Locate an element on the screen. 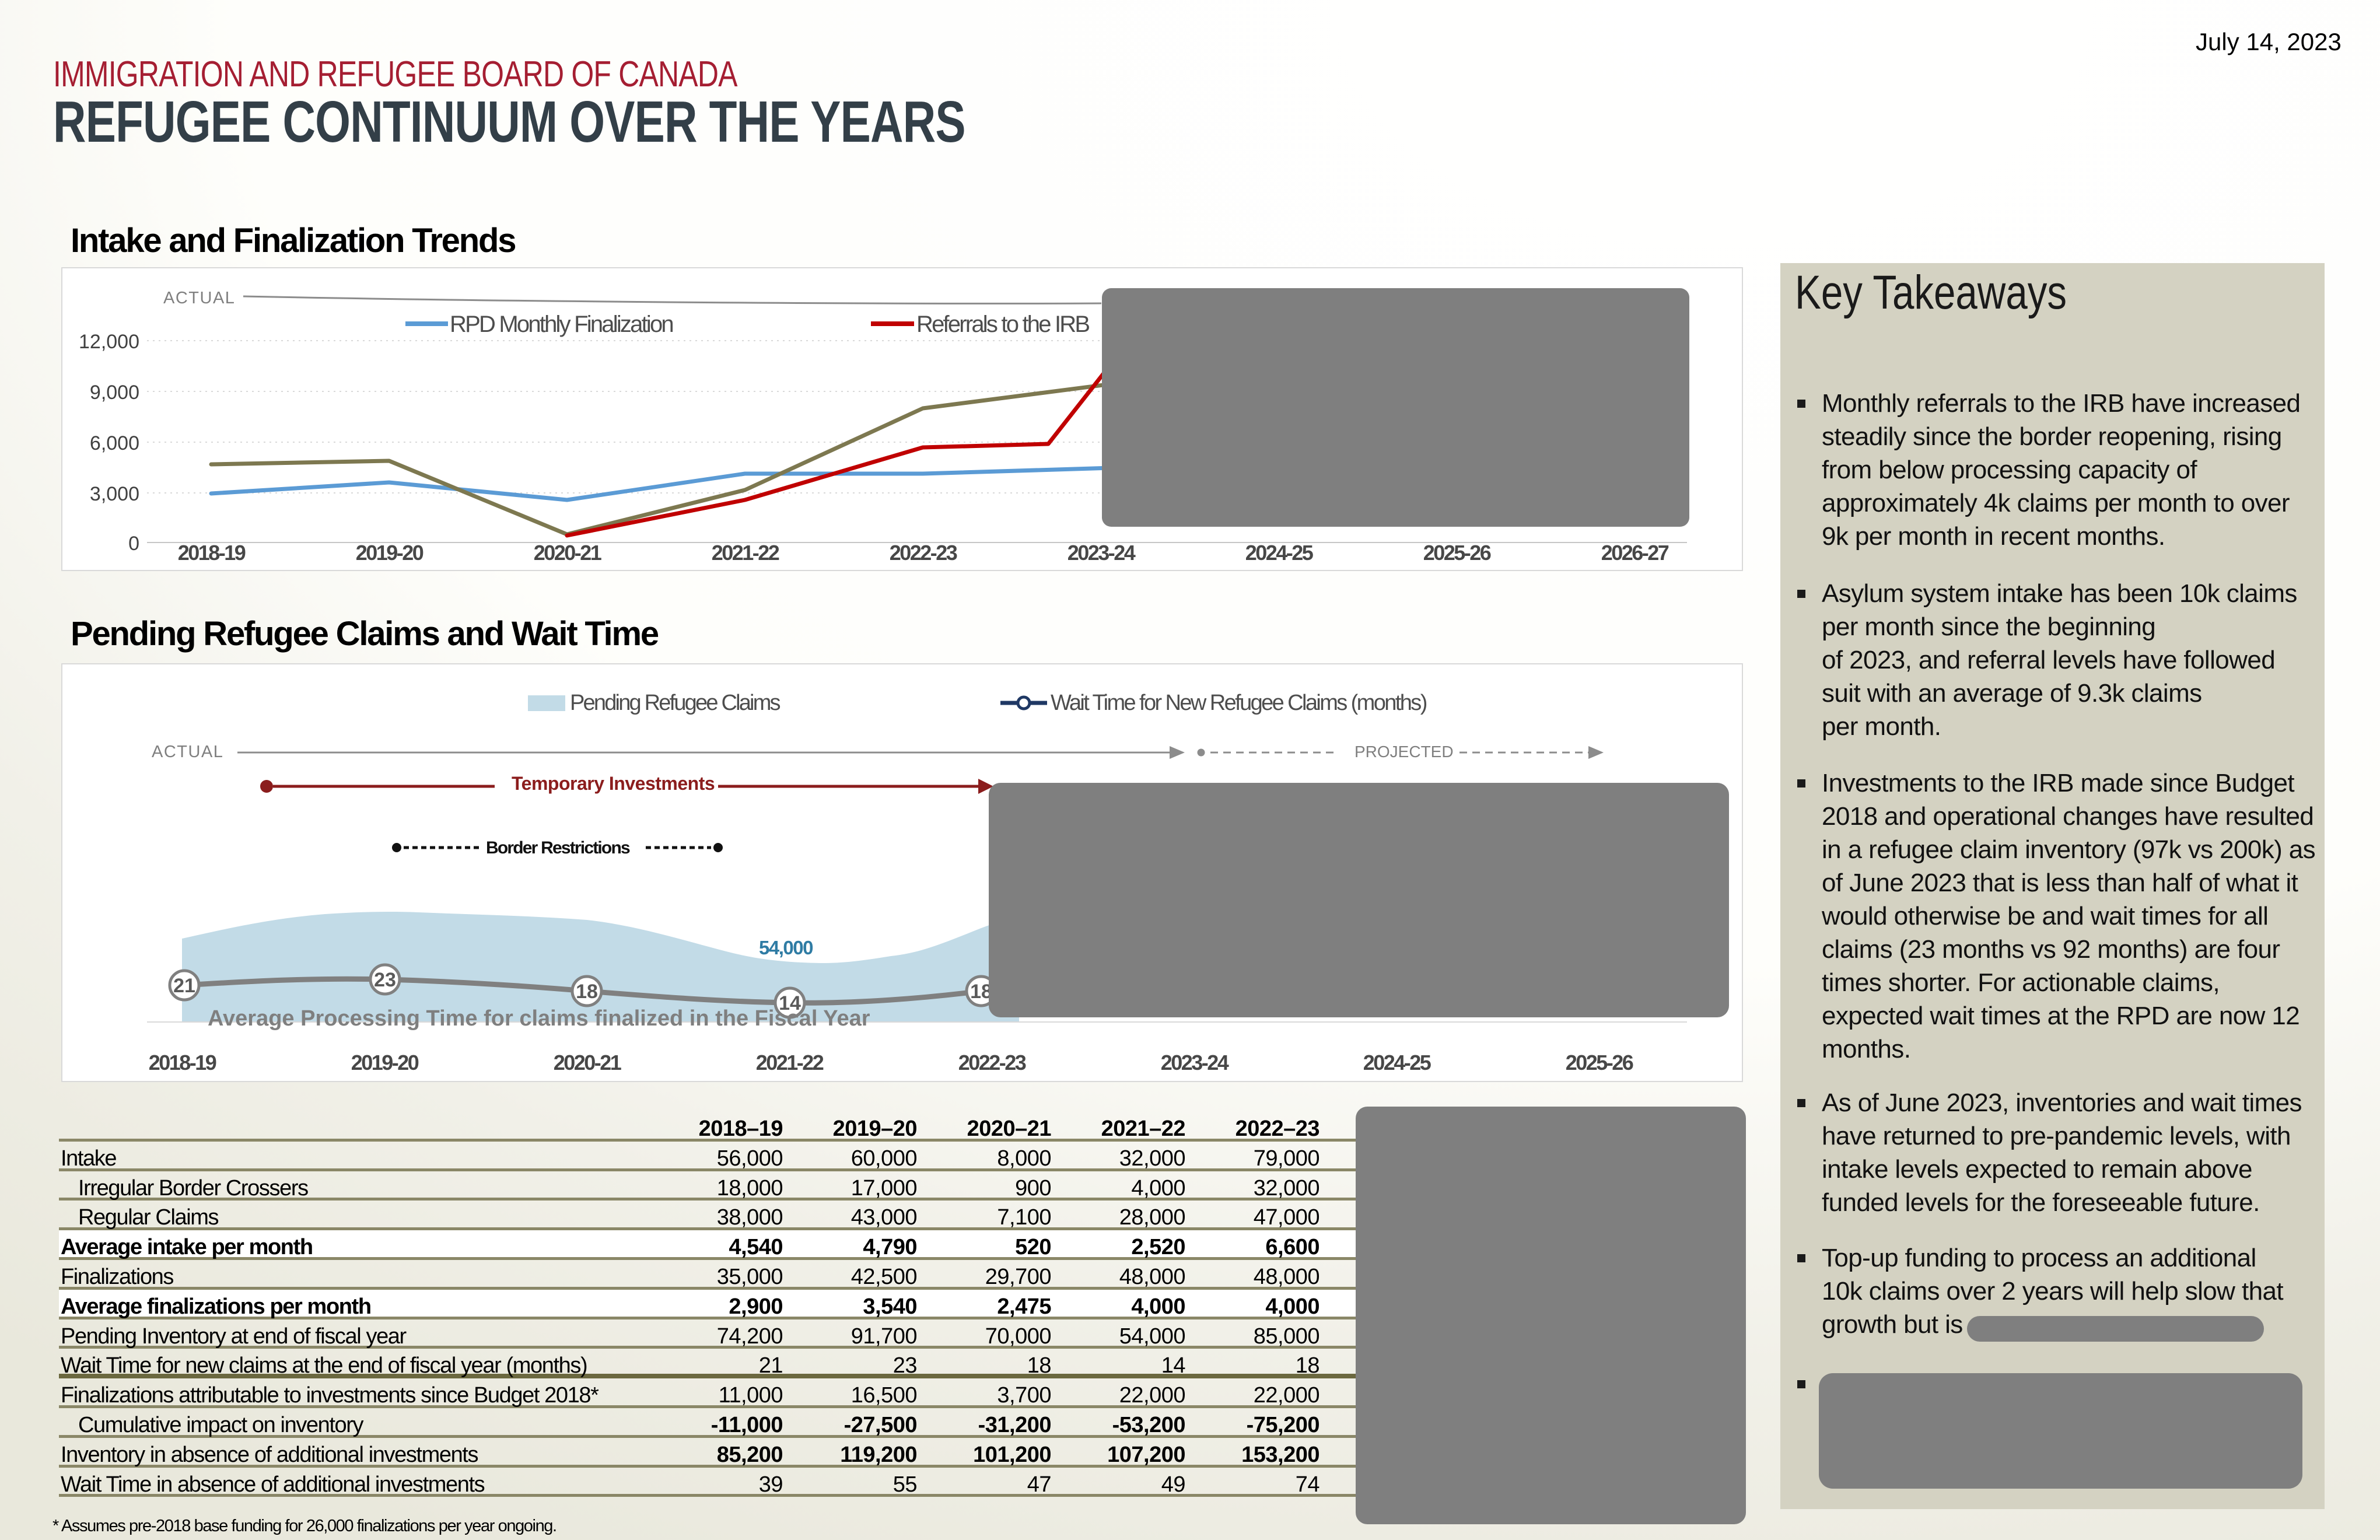  svg-text: 21 is located at coordinates (184, 986).